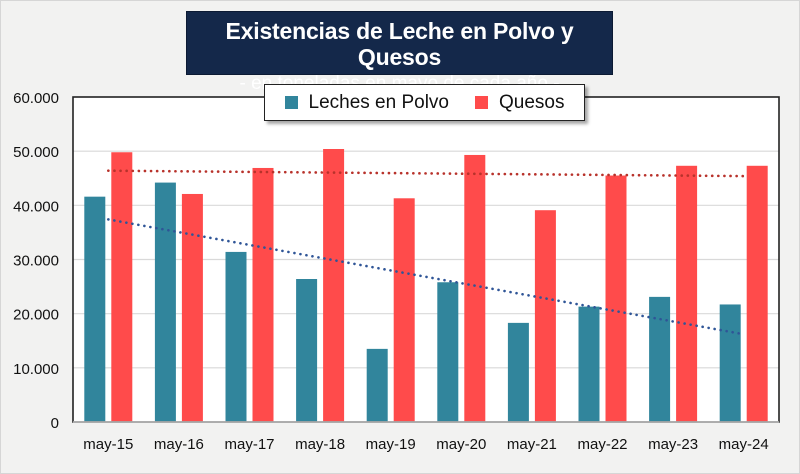 The width and height of the screenshot is (800, 474). I want to click on chart-title: Existencias de Leche en Polvo y Quesos, so click(399, 44).